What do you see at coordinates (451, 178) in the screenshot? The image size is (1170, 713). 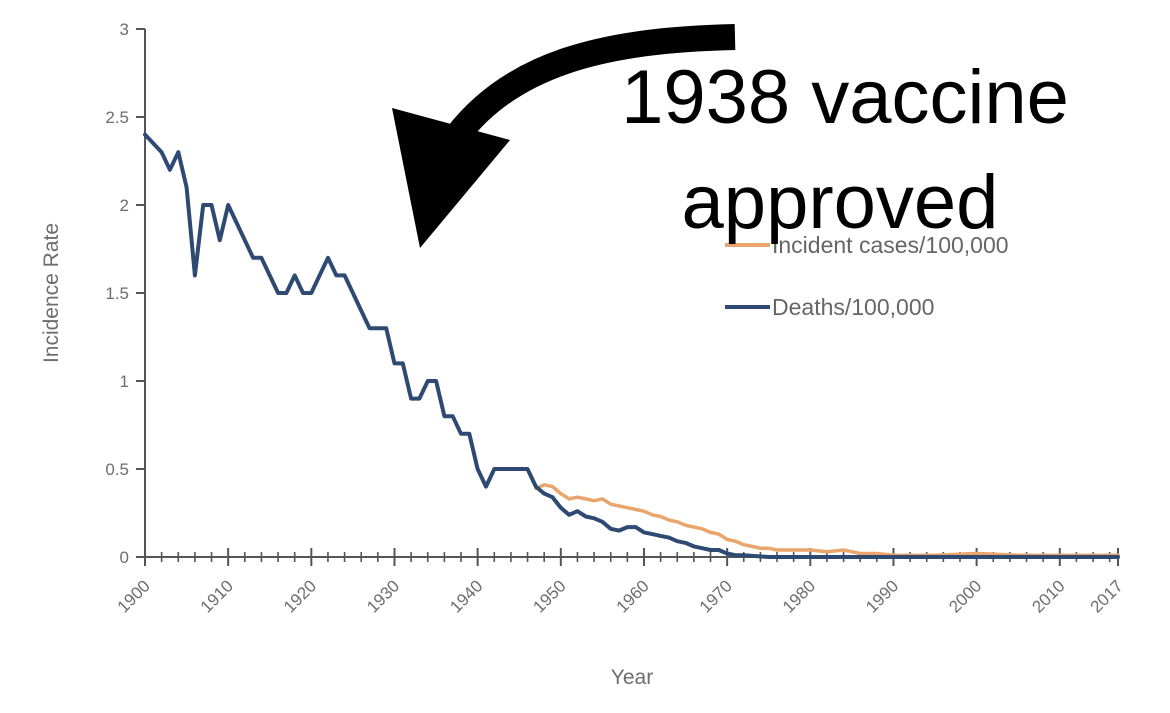 I see `arrow-head-icon` at bounding box center [451, 178].